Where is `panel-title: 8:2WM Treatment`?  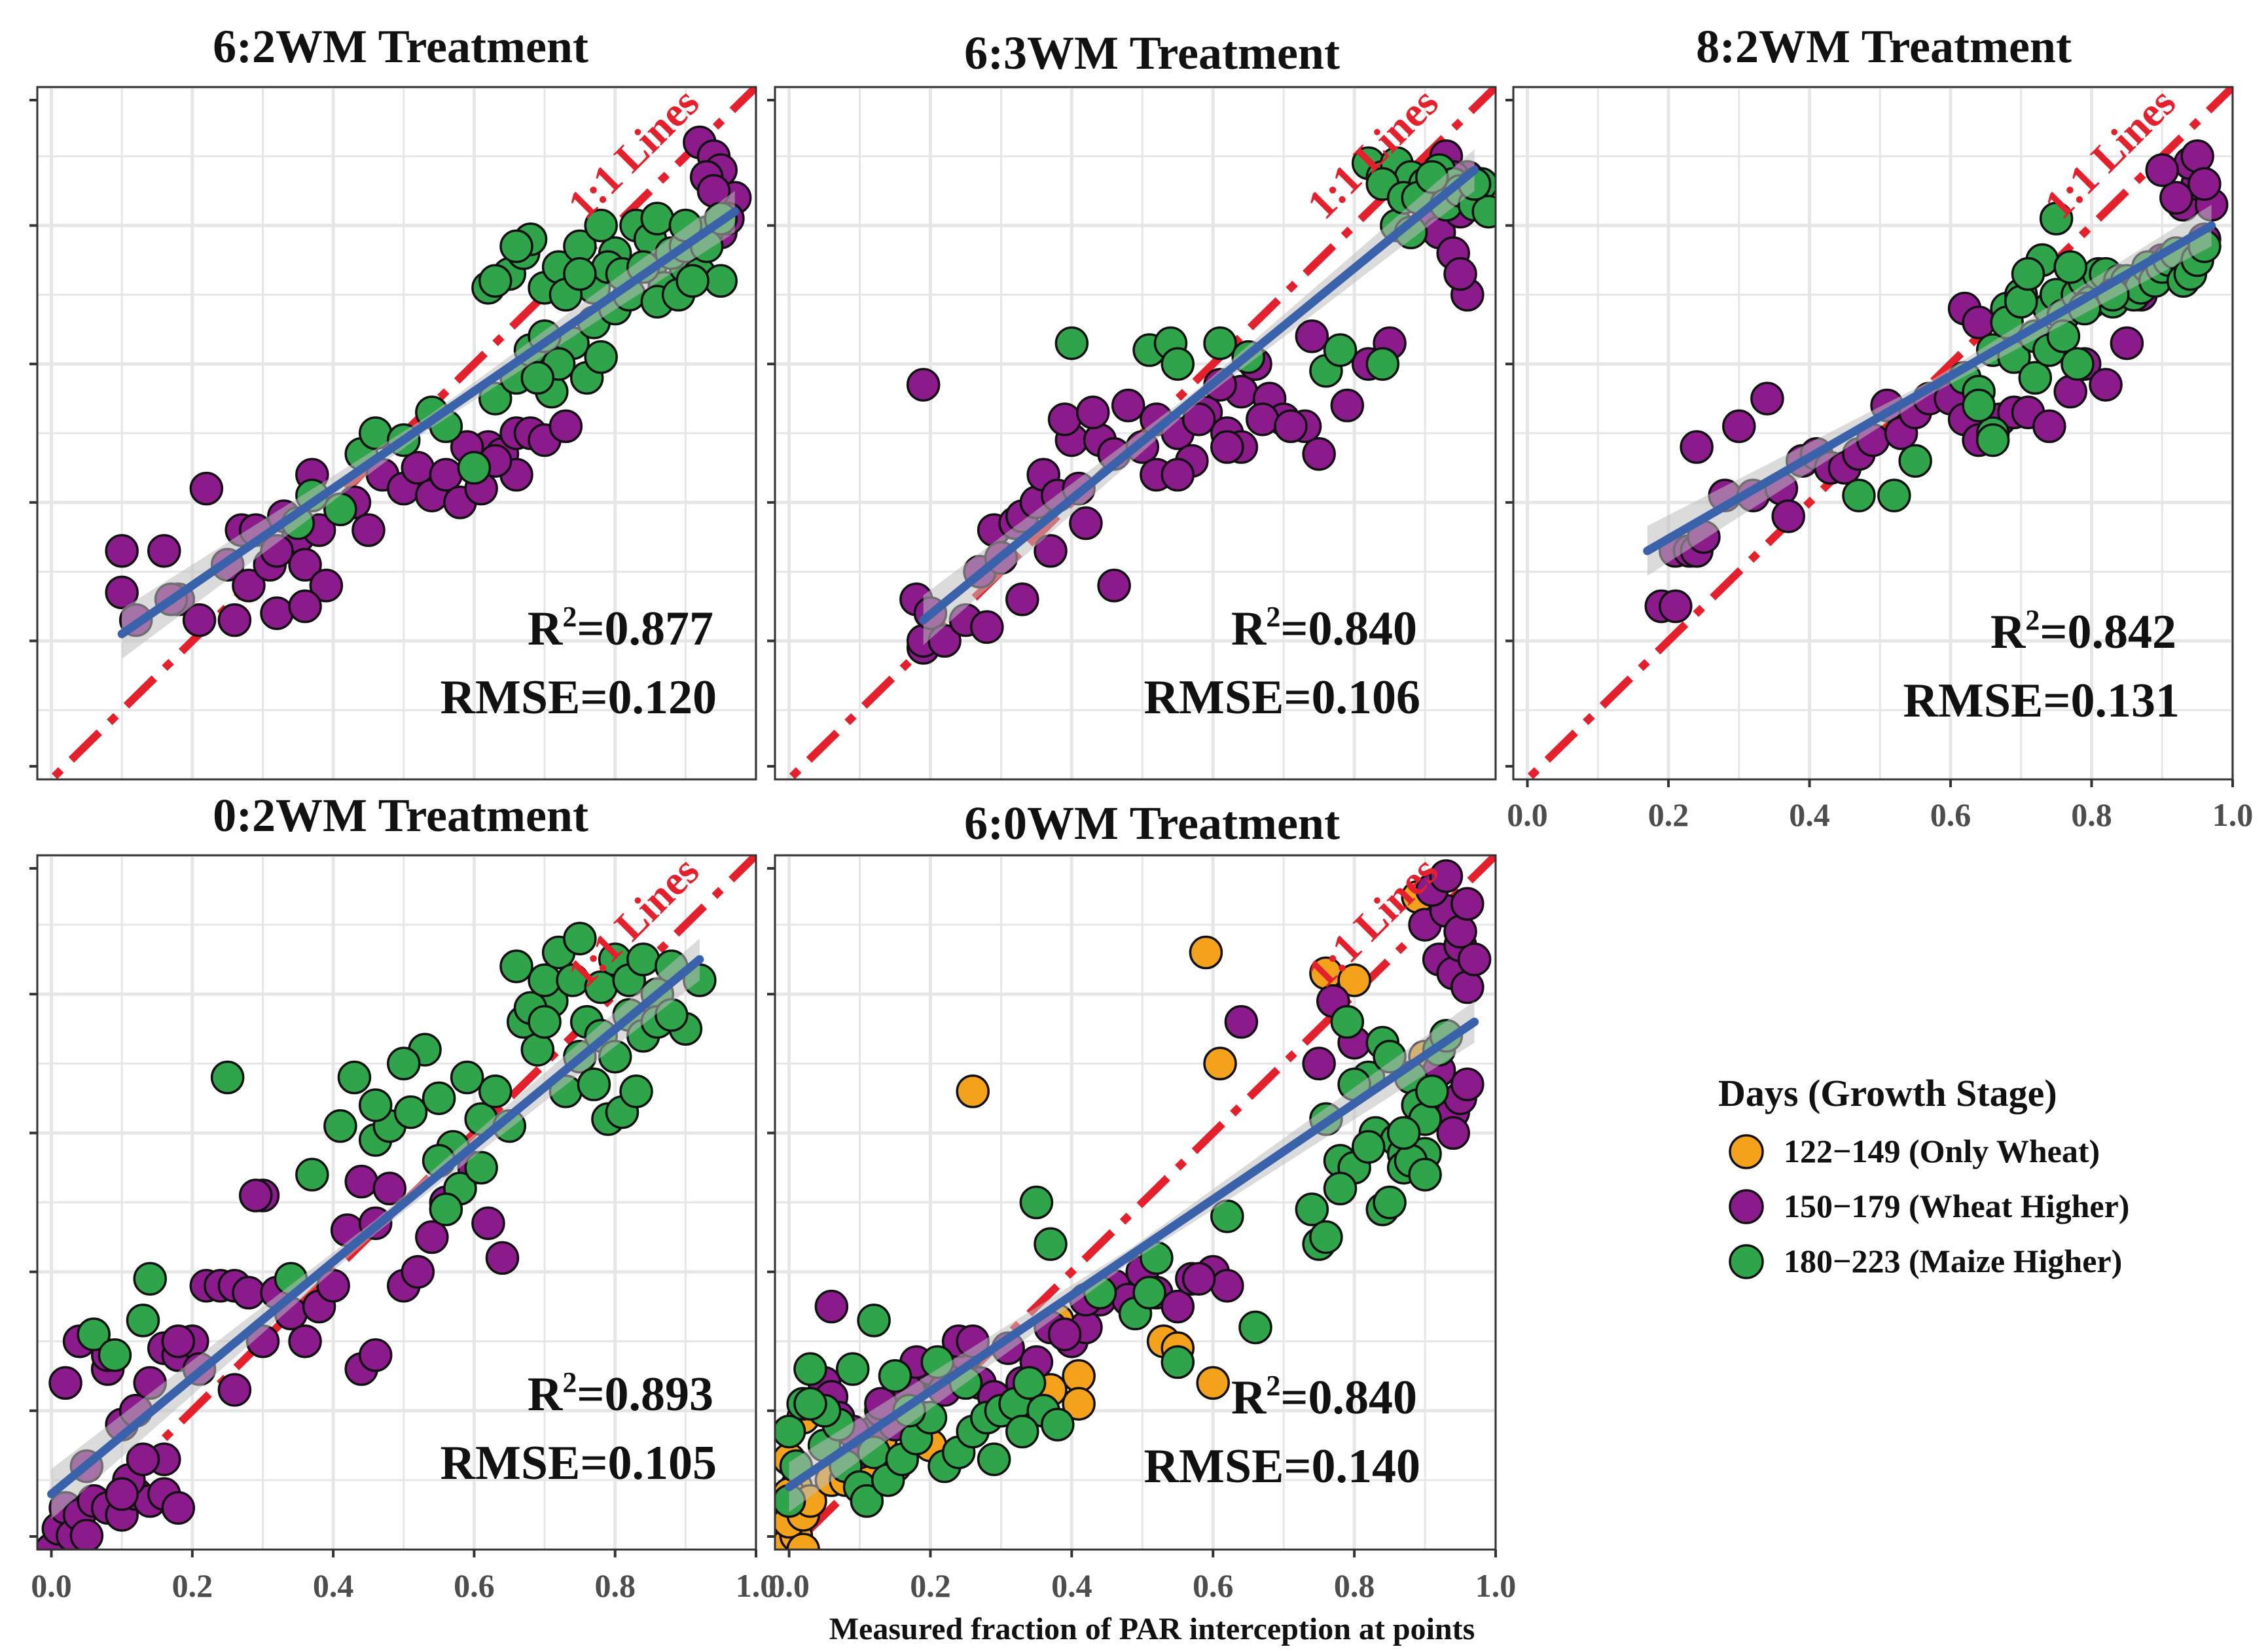
panel-title: 8:2WM Treatment is located at coordinates (1884, 46).